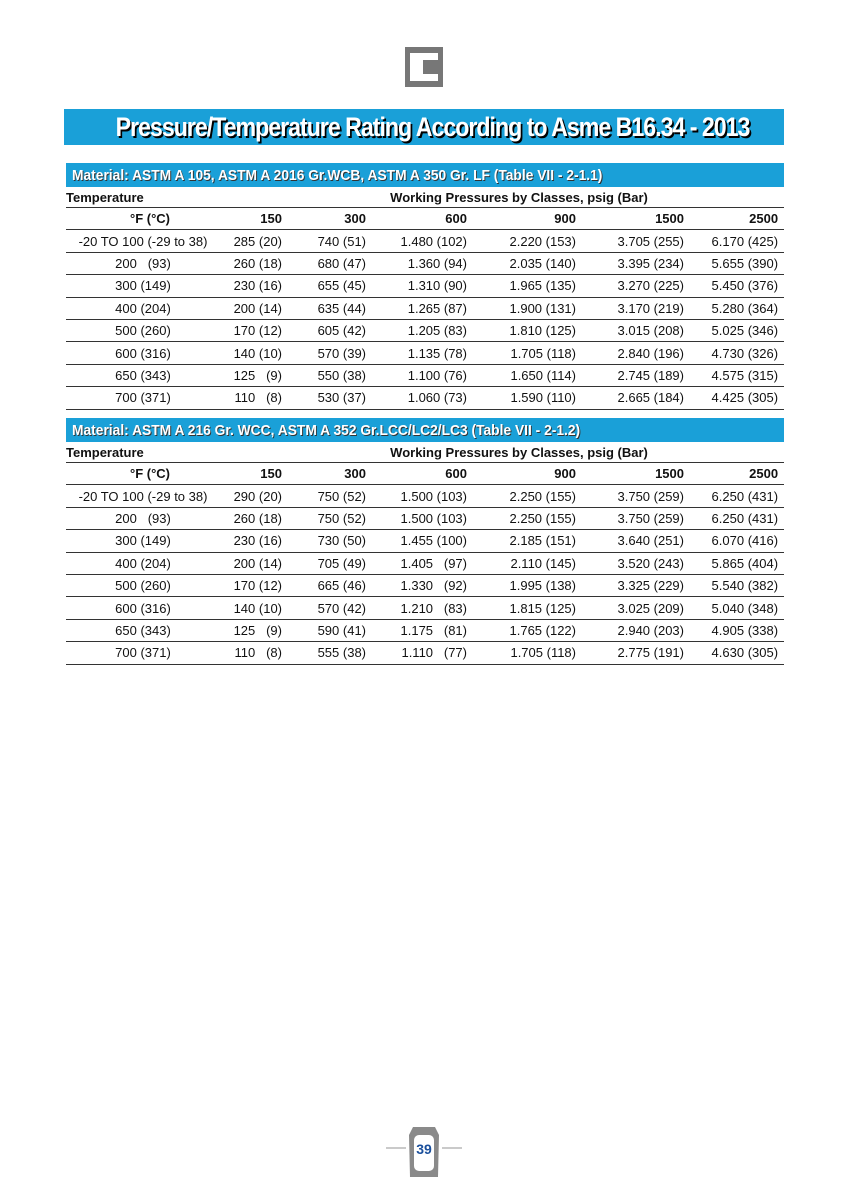 The height and width of the screenshot is (1200, 848). Describe the element at coordinates (254, 496) in the screenshot. I see `pressure-cell: 290 (20)` at that location.